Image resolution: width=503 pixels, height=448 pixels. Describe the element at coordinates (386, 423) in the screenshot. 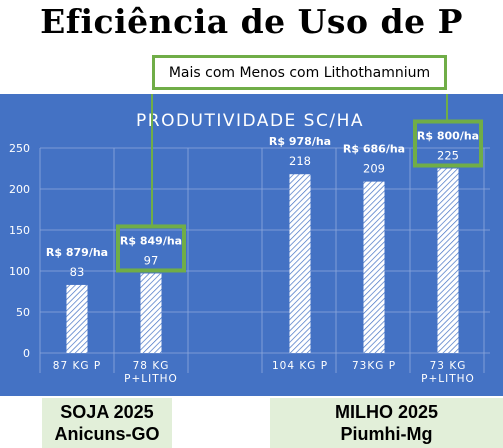

I see `group-milho: MILHO 2025 Piumhi-Mg` at that location.